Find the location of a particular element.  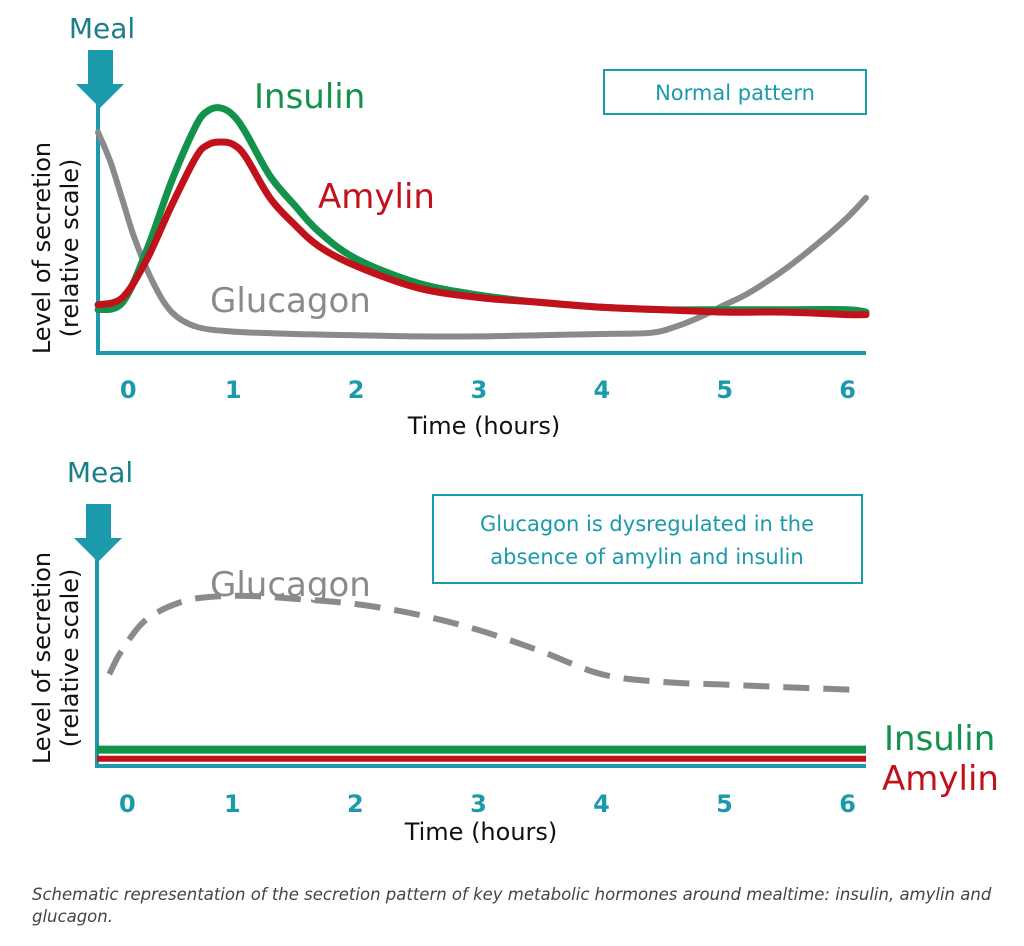

amylin-series-line is located at coordinates (482, 228).